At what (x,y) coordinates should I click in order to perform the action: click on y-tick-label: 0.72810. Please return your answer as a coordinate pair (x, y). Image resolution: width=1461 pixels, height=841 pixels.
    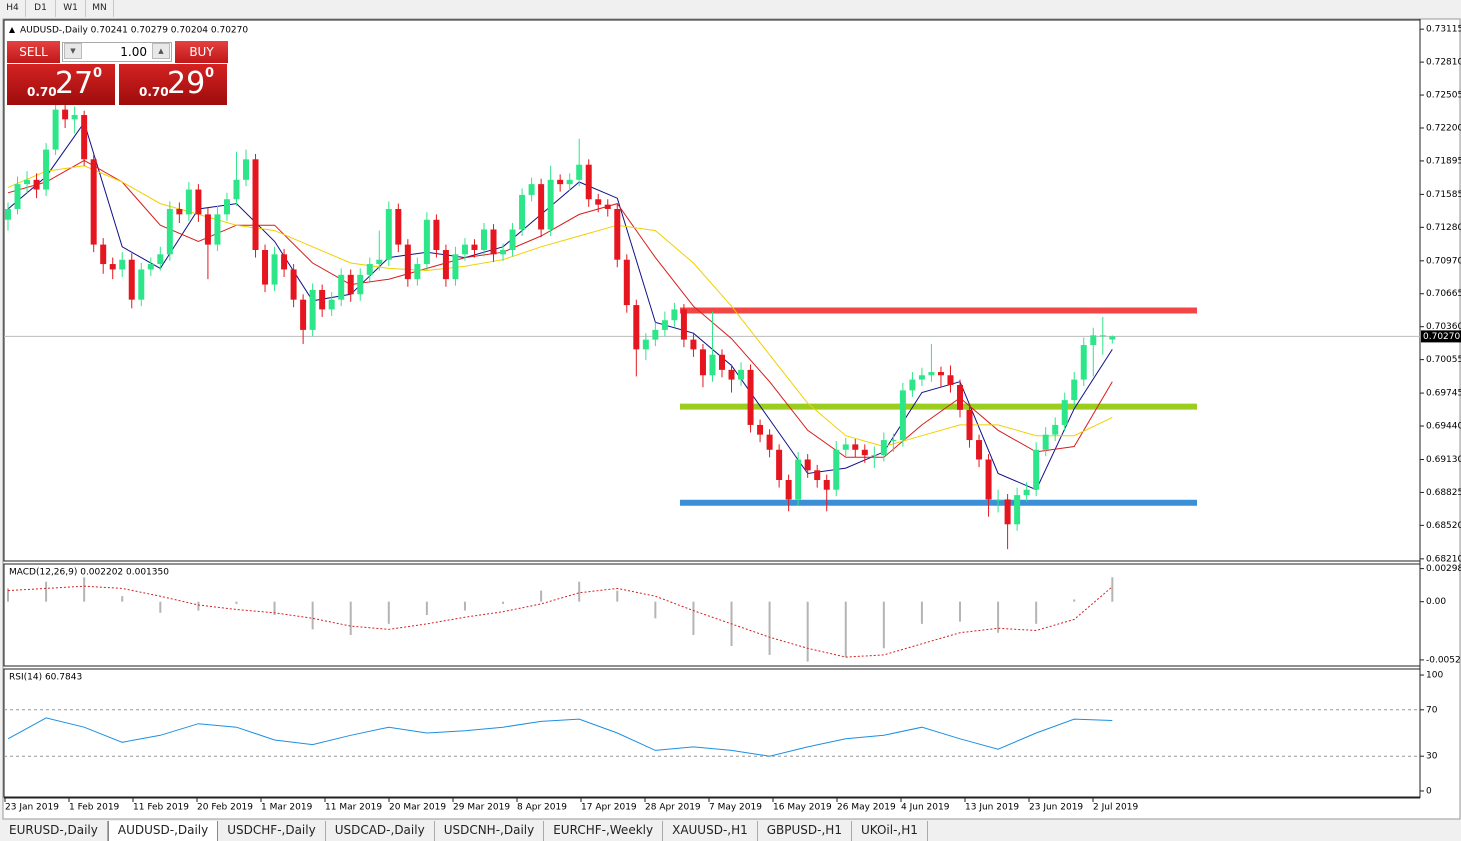
    Looking at the image, I should click on (1443, 63).